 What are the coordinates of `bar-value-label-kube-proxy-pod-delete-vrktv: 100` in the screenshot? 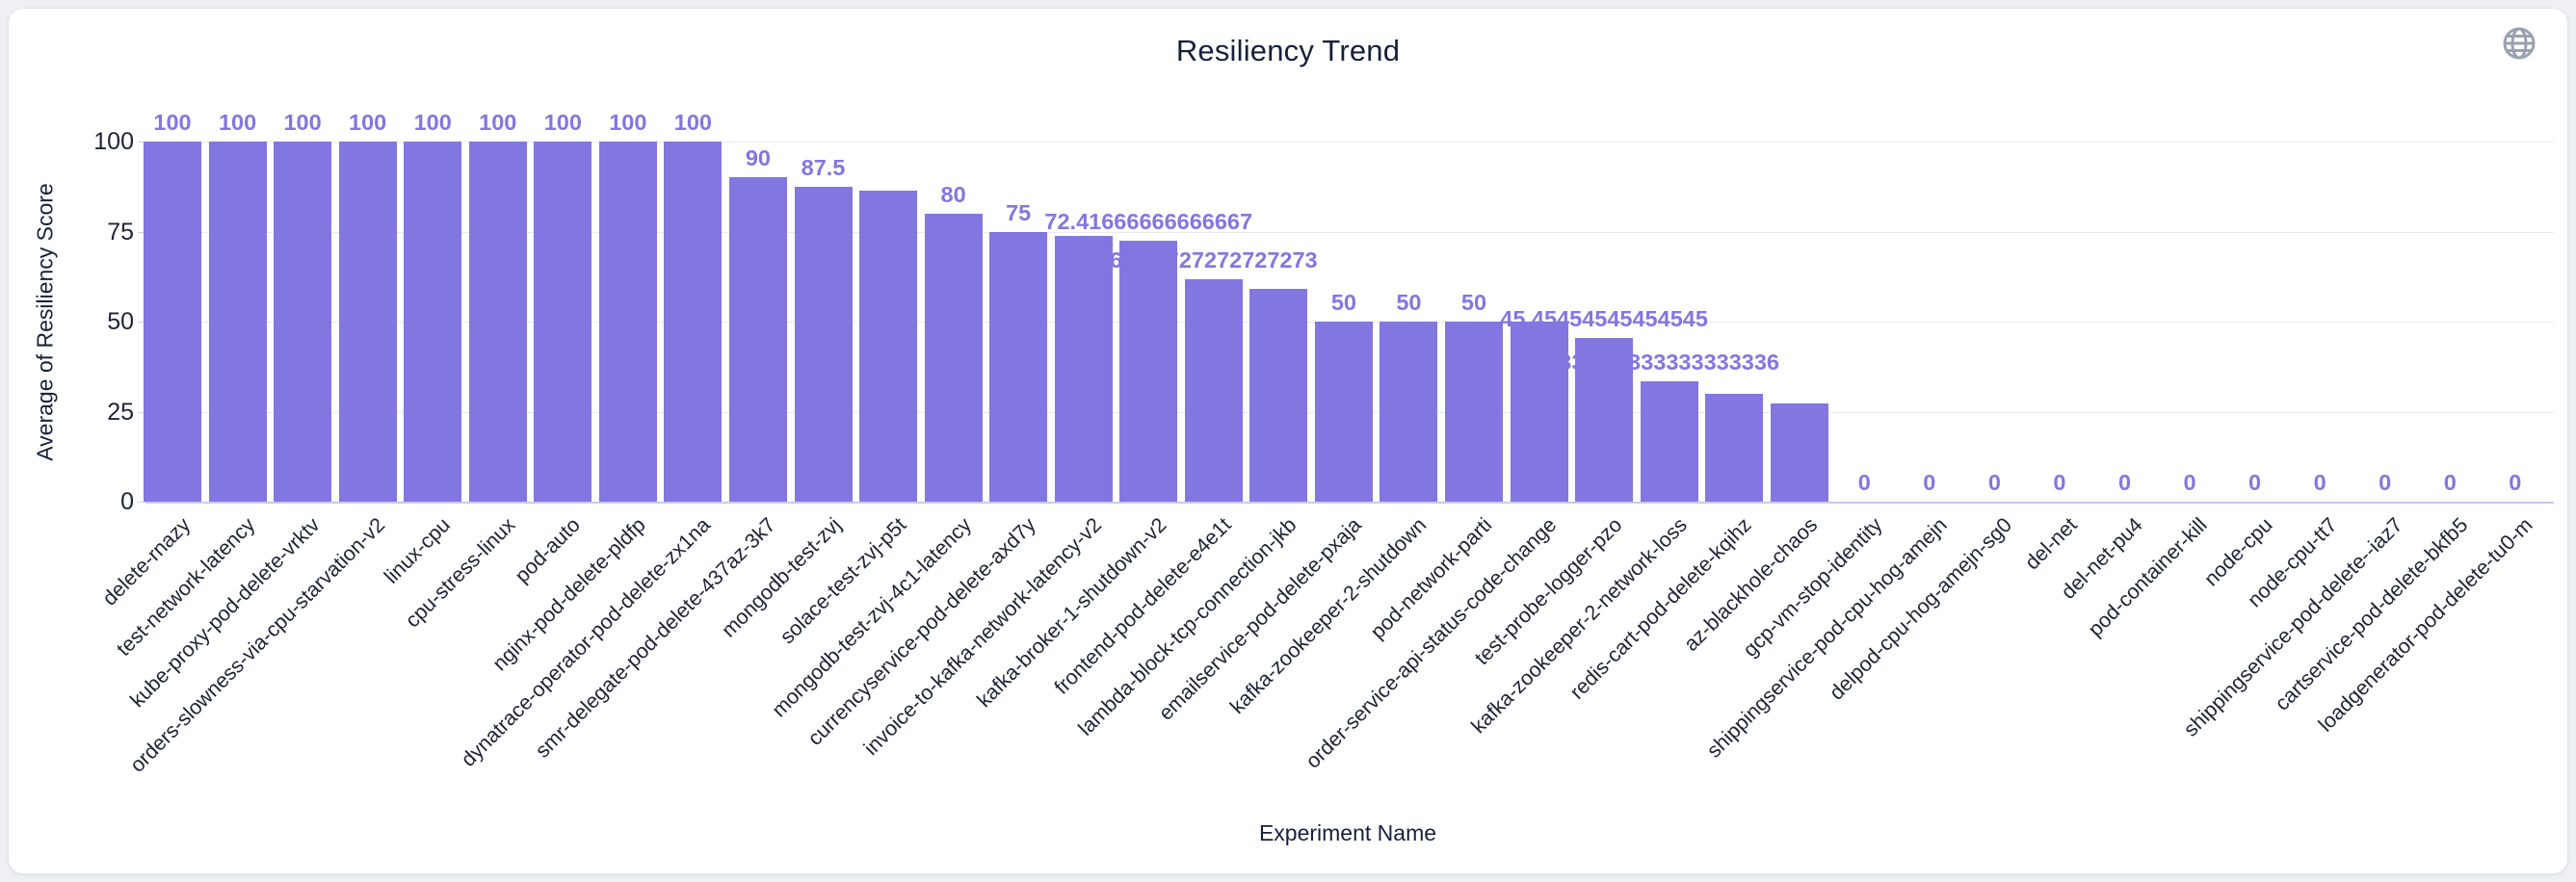 It's located at (302, 122).